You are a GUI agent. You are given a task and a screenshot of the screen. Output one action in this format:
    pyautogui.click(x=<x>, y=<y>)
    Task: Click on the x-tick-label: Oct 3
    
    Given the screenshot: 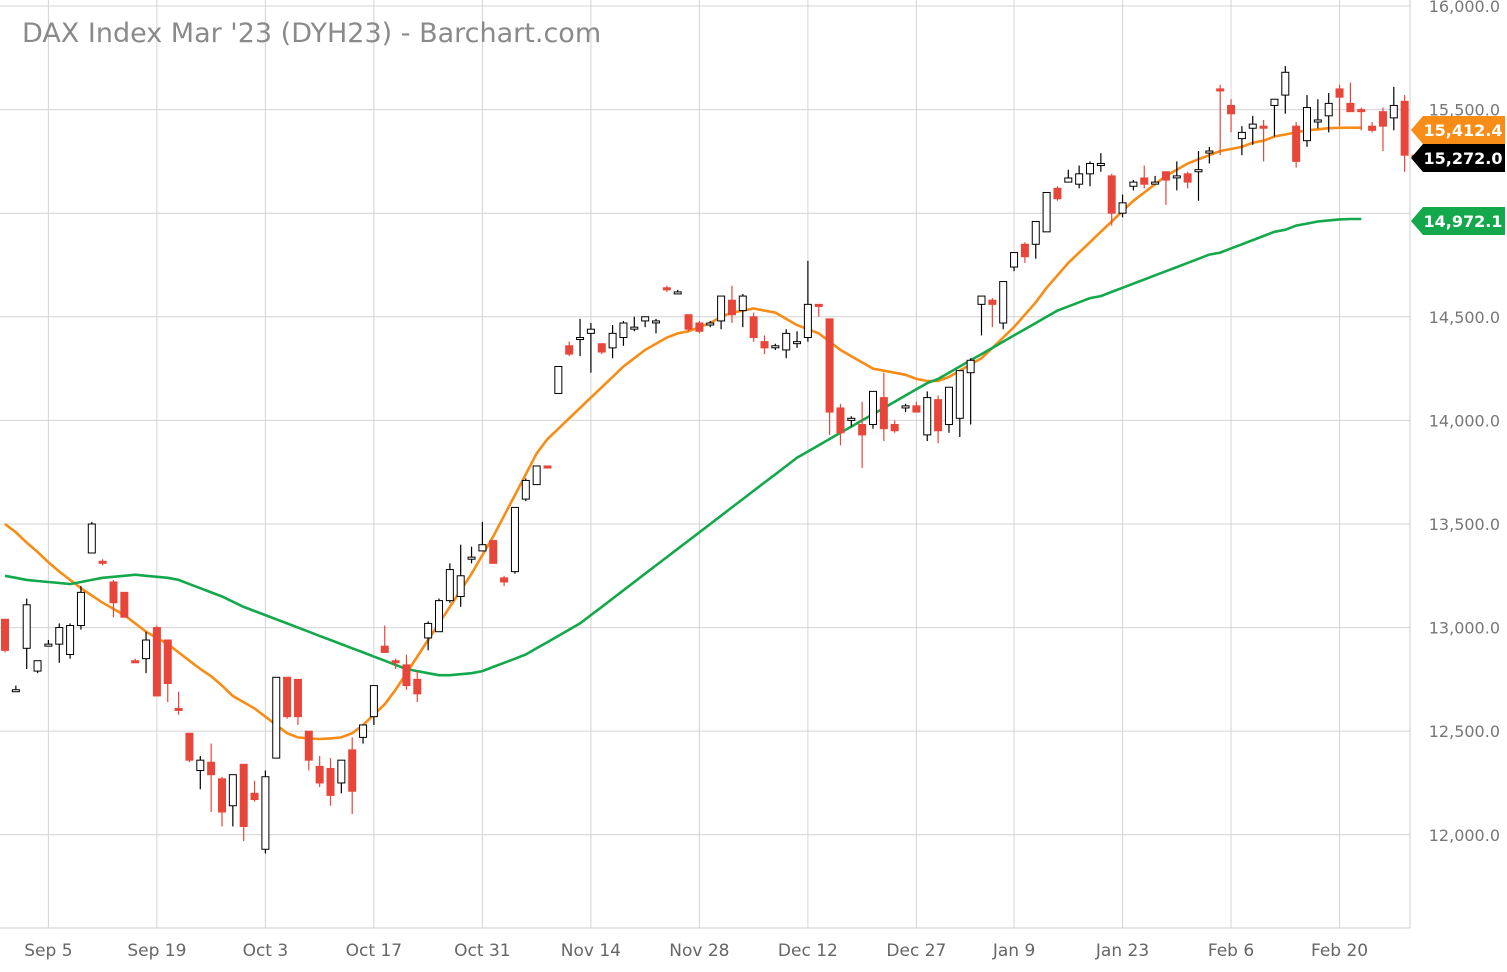 What is the action you would take?
    pyautogui.click(x=266, y=951)
    